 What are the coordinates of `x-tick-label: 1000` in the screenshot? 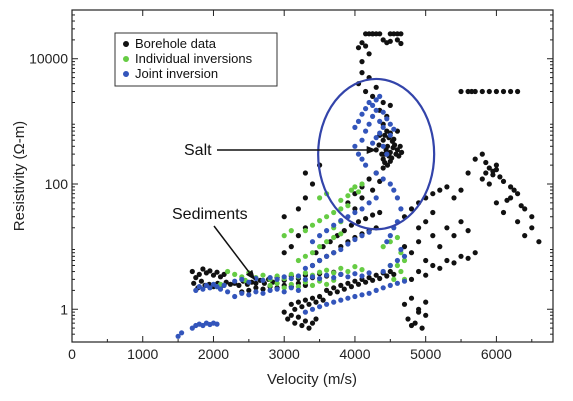 It's located at (142, 354).